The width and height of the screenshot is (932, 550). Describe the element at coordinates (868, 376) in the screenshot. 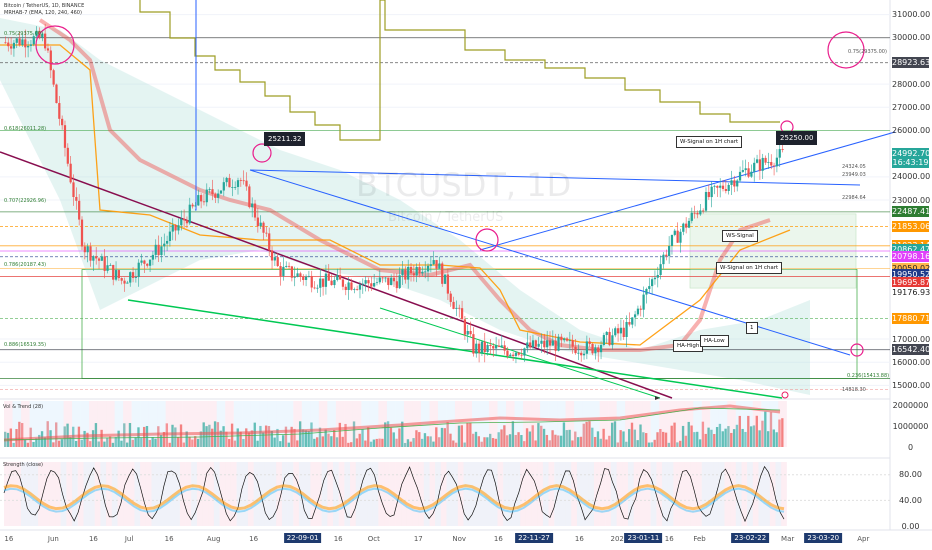

I see `fib-label-5: 0.236(15413.88)` at that location.